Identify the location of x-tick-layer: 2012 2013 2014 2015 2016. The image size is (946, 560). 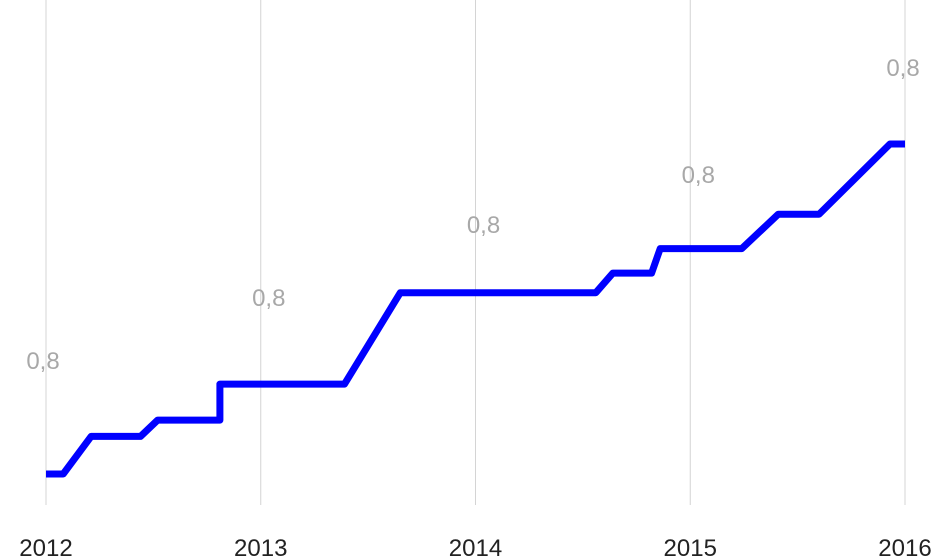
(475, 547).